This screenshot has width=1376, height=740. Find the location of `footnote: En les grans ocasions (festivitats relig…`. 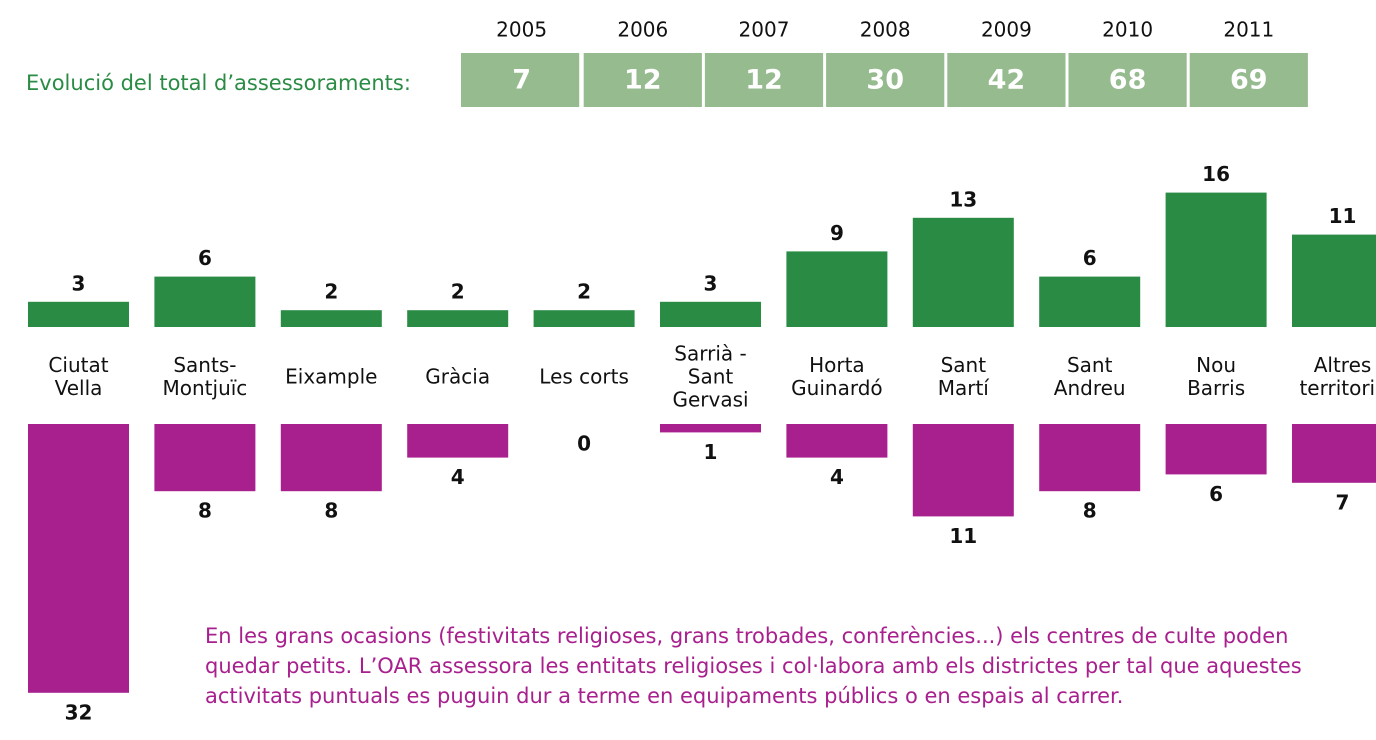

footnote: En les grans ocasions (festivitats relig… is located at coordinates (746, 636).